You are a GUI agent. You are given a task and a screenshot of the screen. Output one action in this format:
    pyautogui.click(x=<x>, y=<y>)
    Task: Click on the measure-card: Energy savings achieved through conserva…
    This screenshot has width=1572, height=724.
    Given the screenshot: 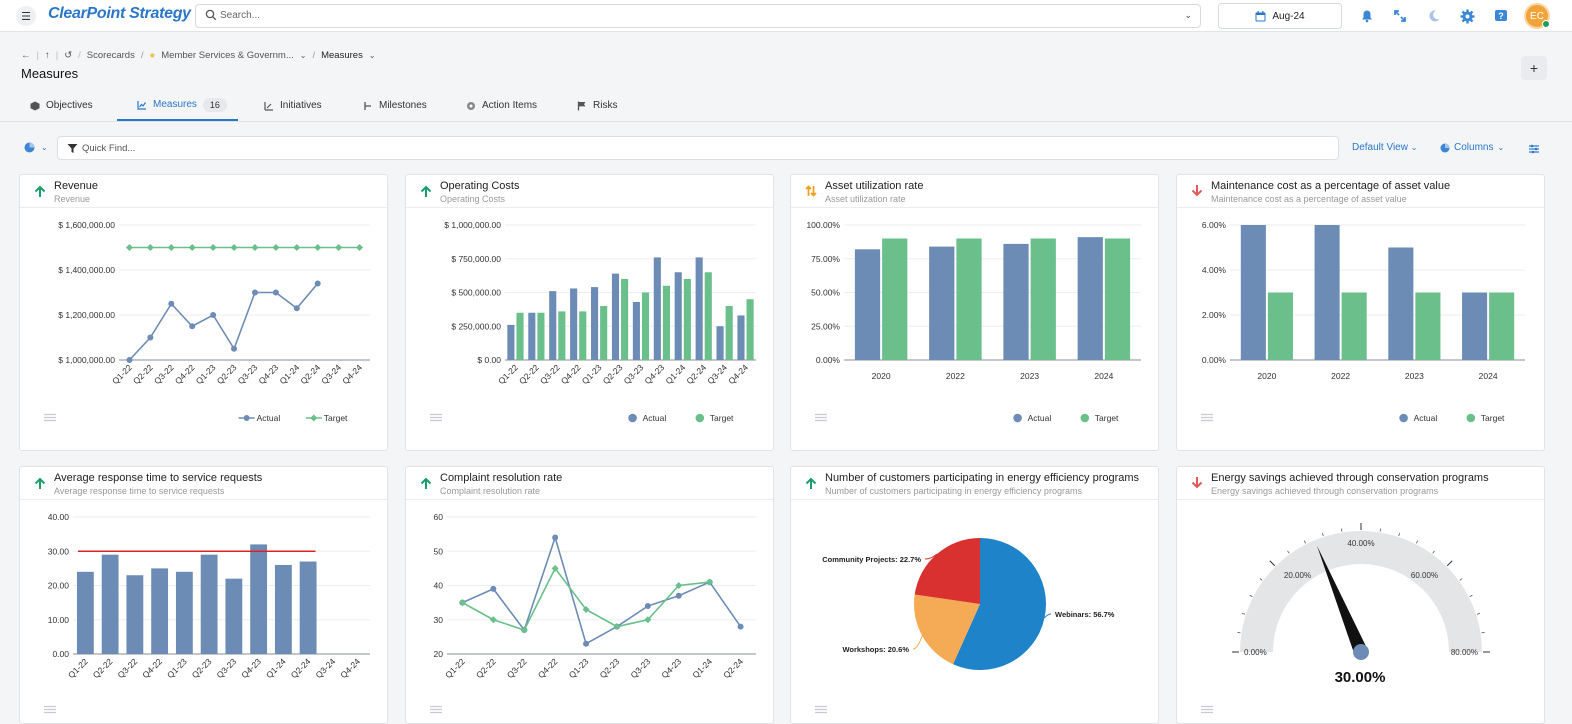 What is the action you would take?
    pyautogui.click(x=1360, y=595)
    